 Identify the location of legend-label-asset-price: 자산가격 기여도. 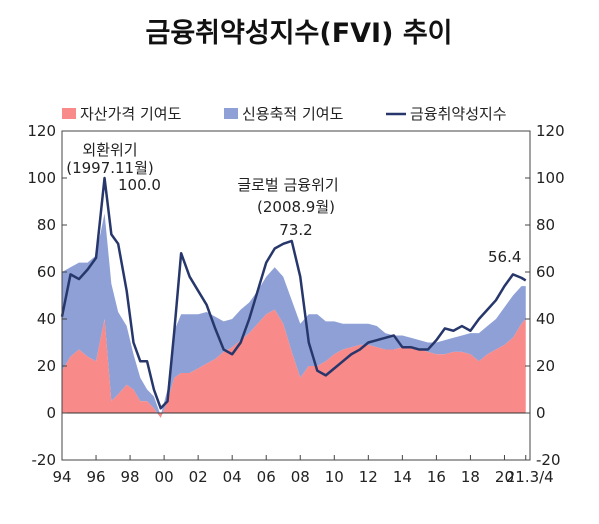
(131, 114).